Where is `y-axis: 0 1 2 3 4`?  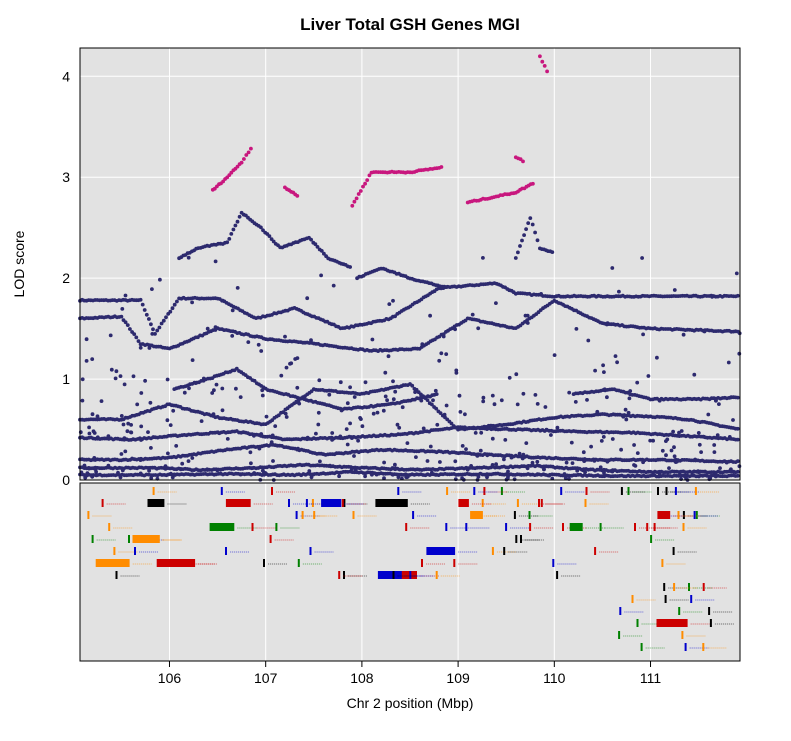
y-axis: 0 1 2 3 4 is located at coordinates (66, 278).